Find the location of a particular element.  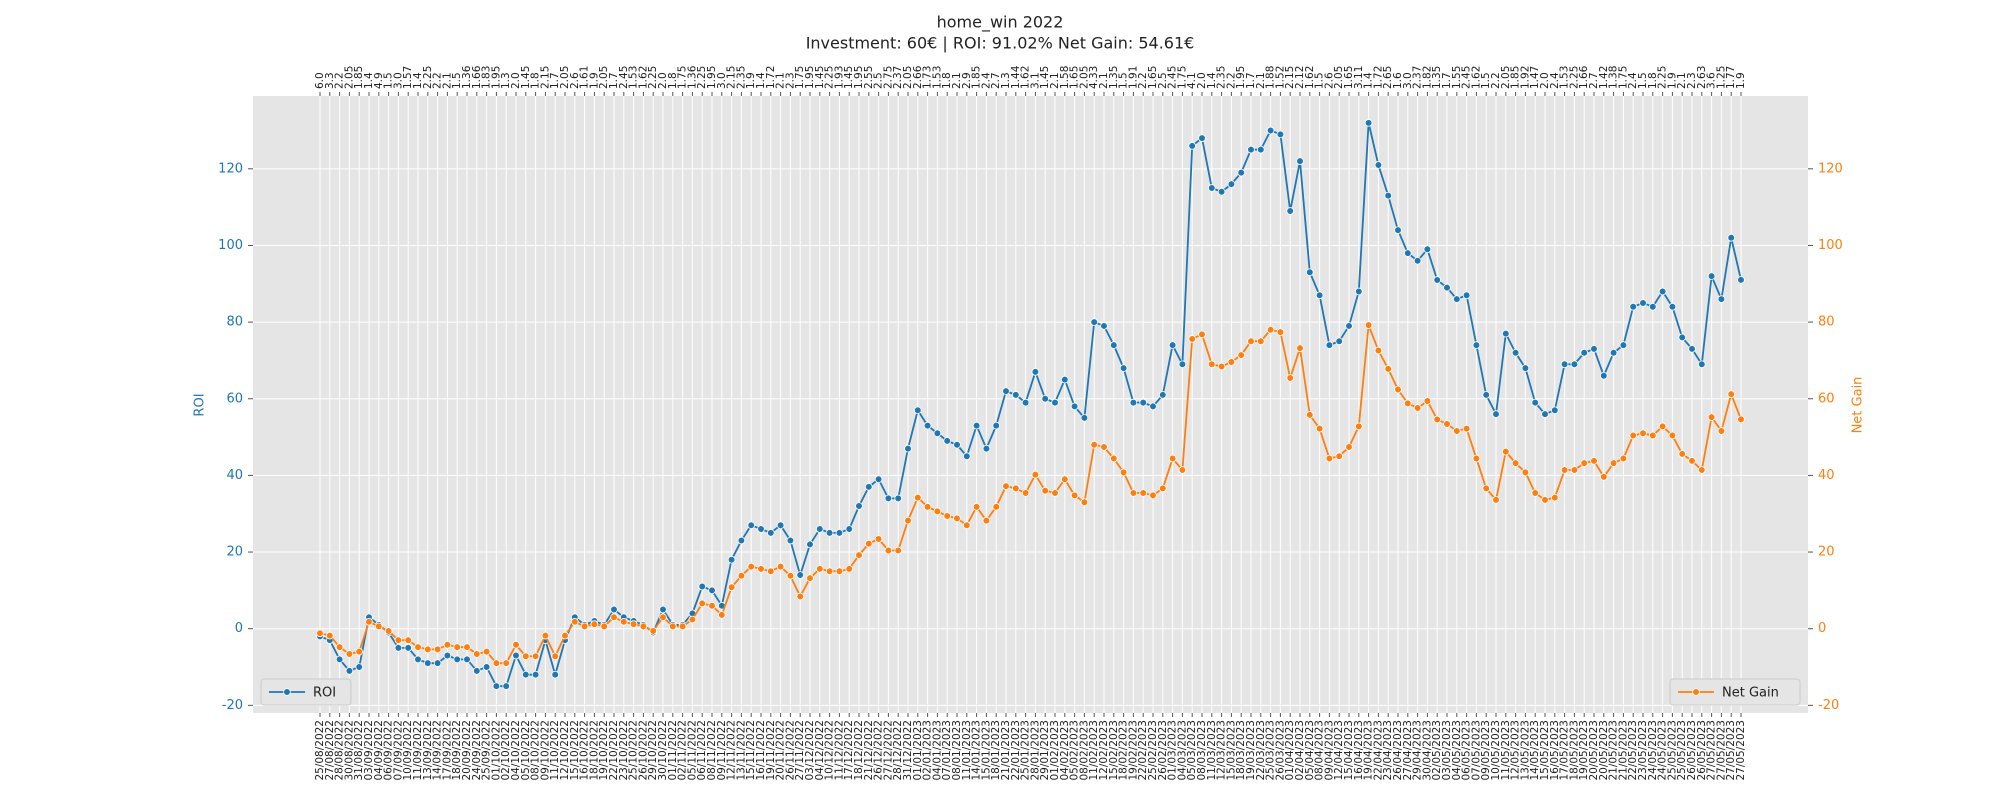

x-tick-label: 20/05/2023 is located at coordinates (1594, 750).